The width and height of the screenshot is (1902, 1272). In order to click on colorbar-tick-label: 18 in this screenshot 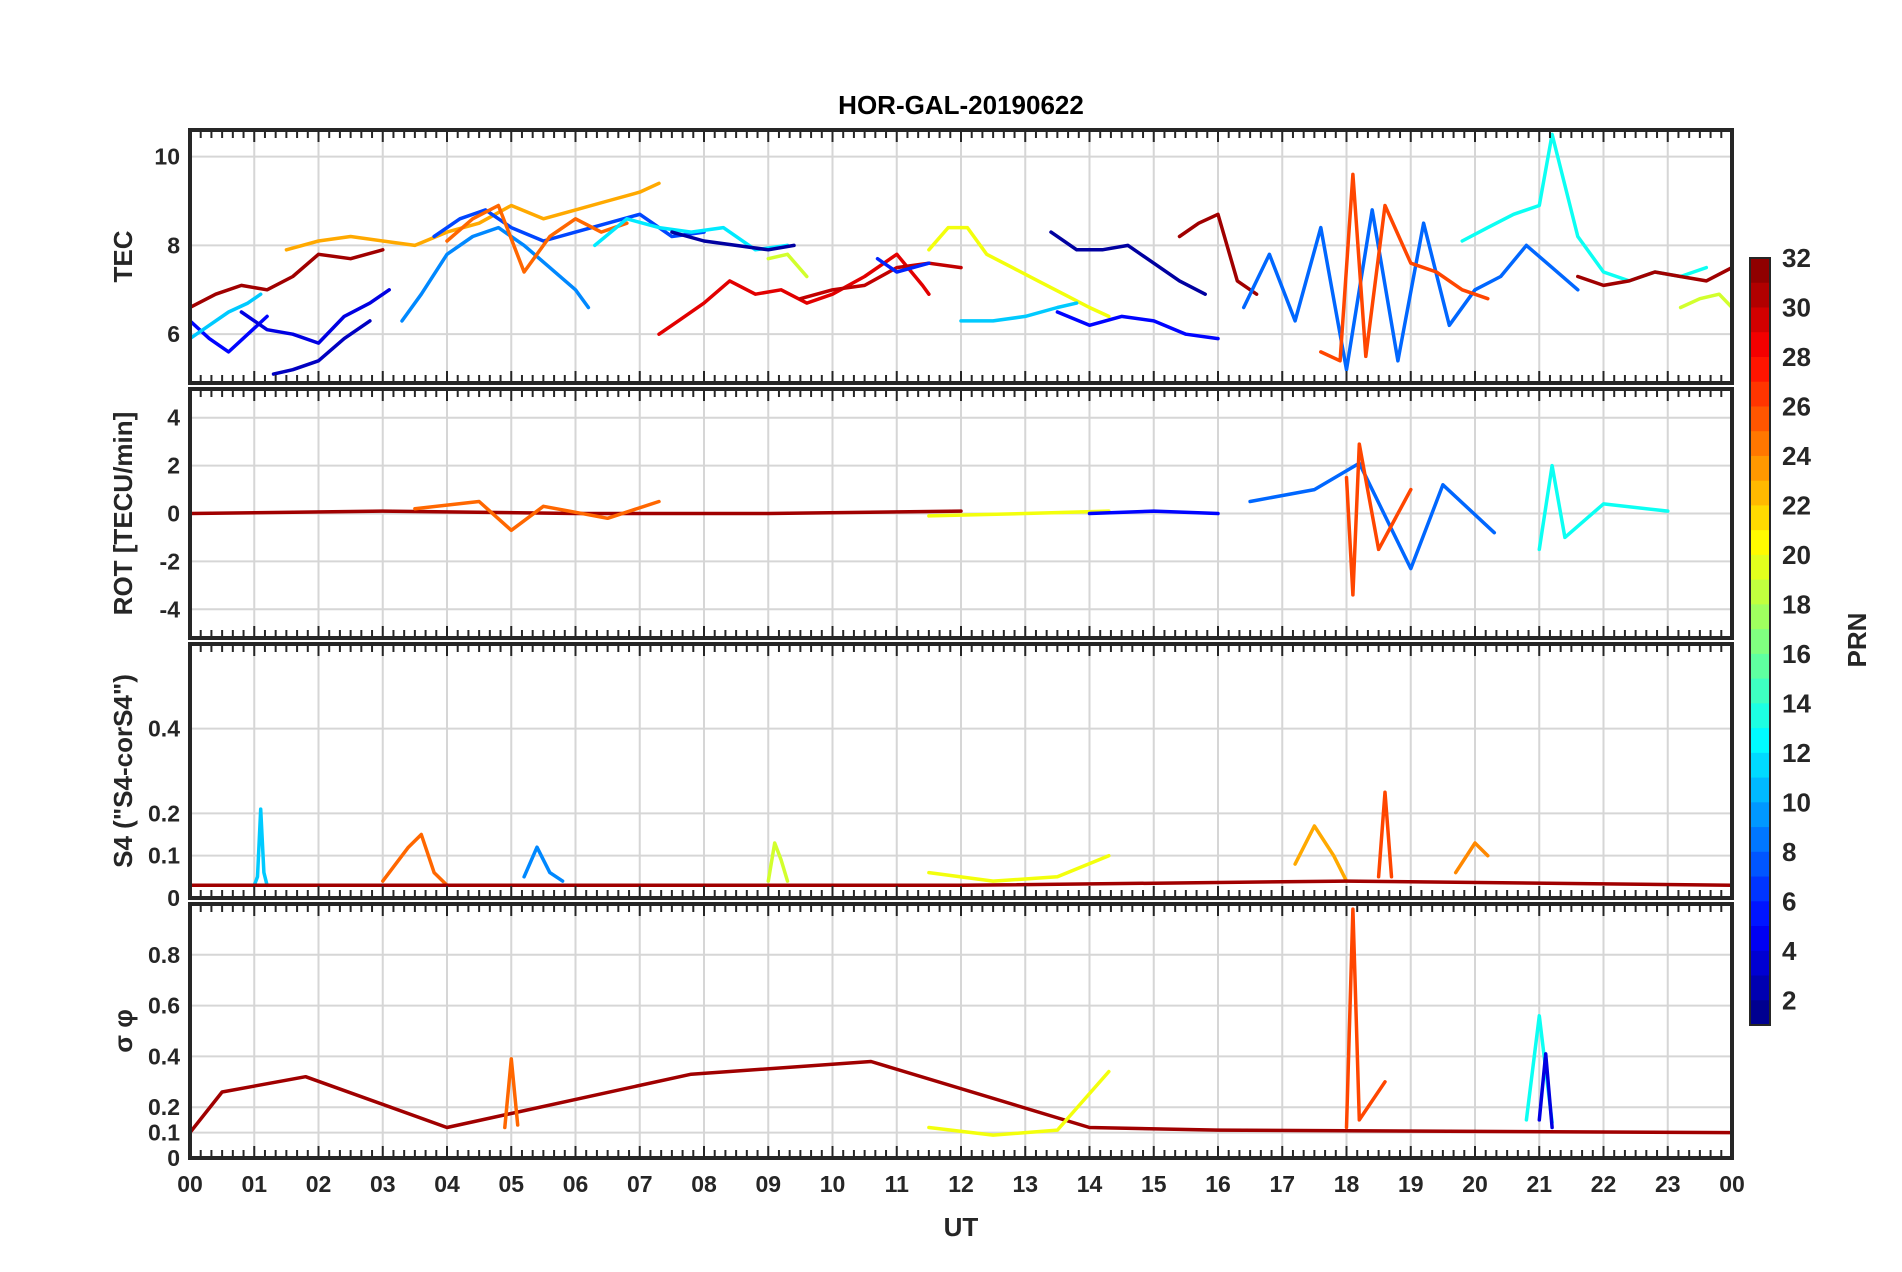, I will do `click(1796, 604)`.